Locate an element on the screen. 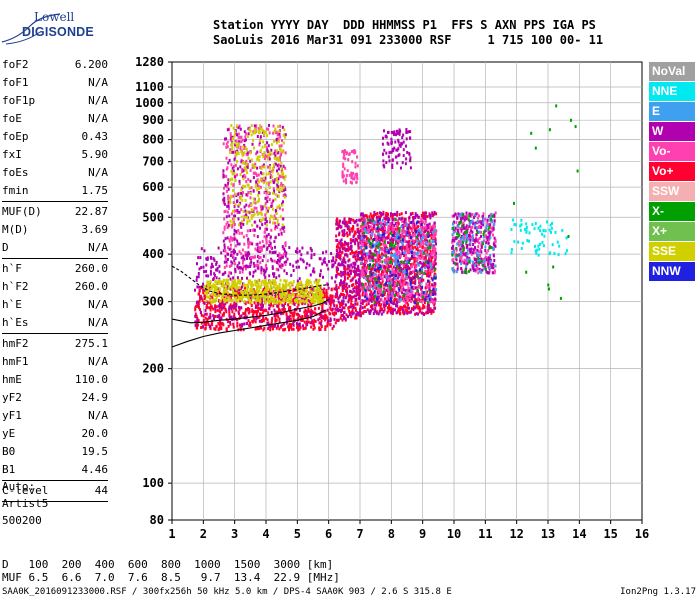 The width and height of the screenshot is (700, 600). param-name: hmF2 is located at coordinates (15, 343).